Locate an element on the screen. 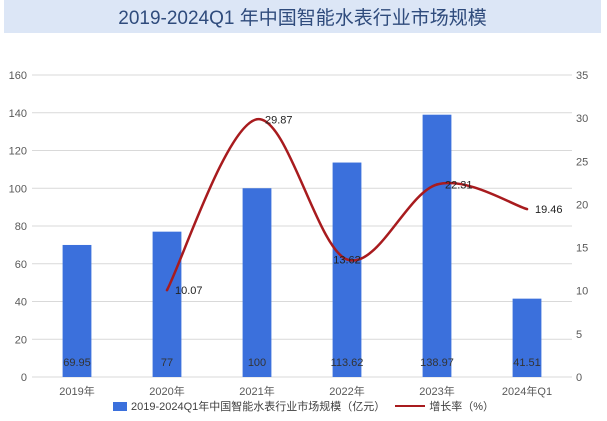 The width and height of the screenshot is (607, 421). legend-bar-swatch is located at coordinates (119, 406).